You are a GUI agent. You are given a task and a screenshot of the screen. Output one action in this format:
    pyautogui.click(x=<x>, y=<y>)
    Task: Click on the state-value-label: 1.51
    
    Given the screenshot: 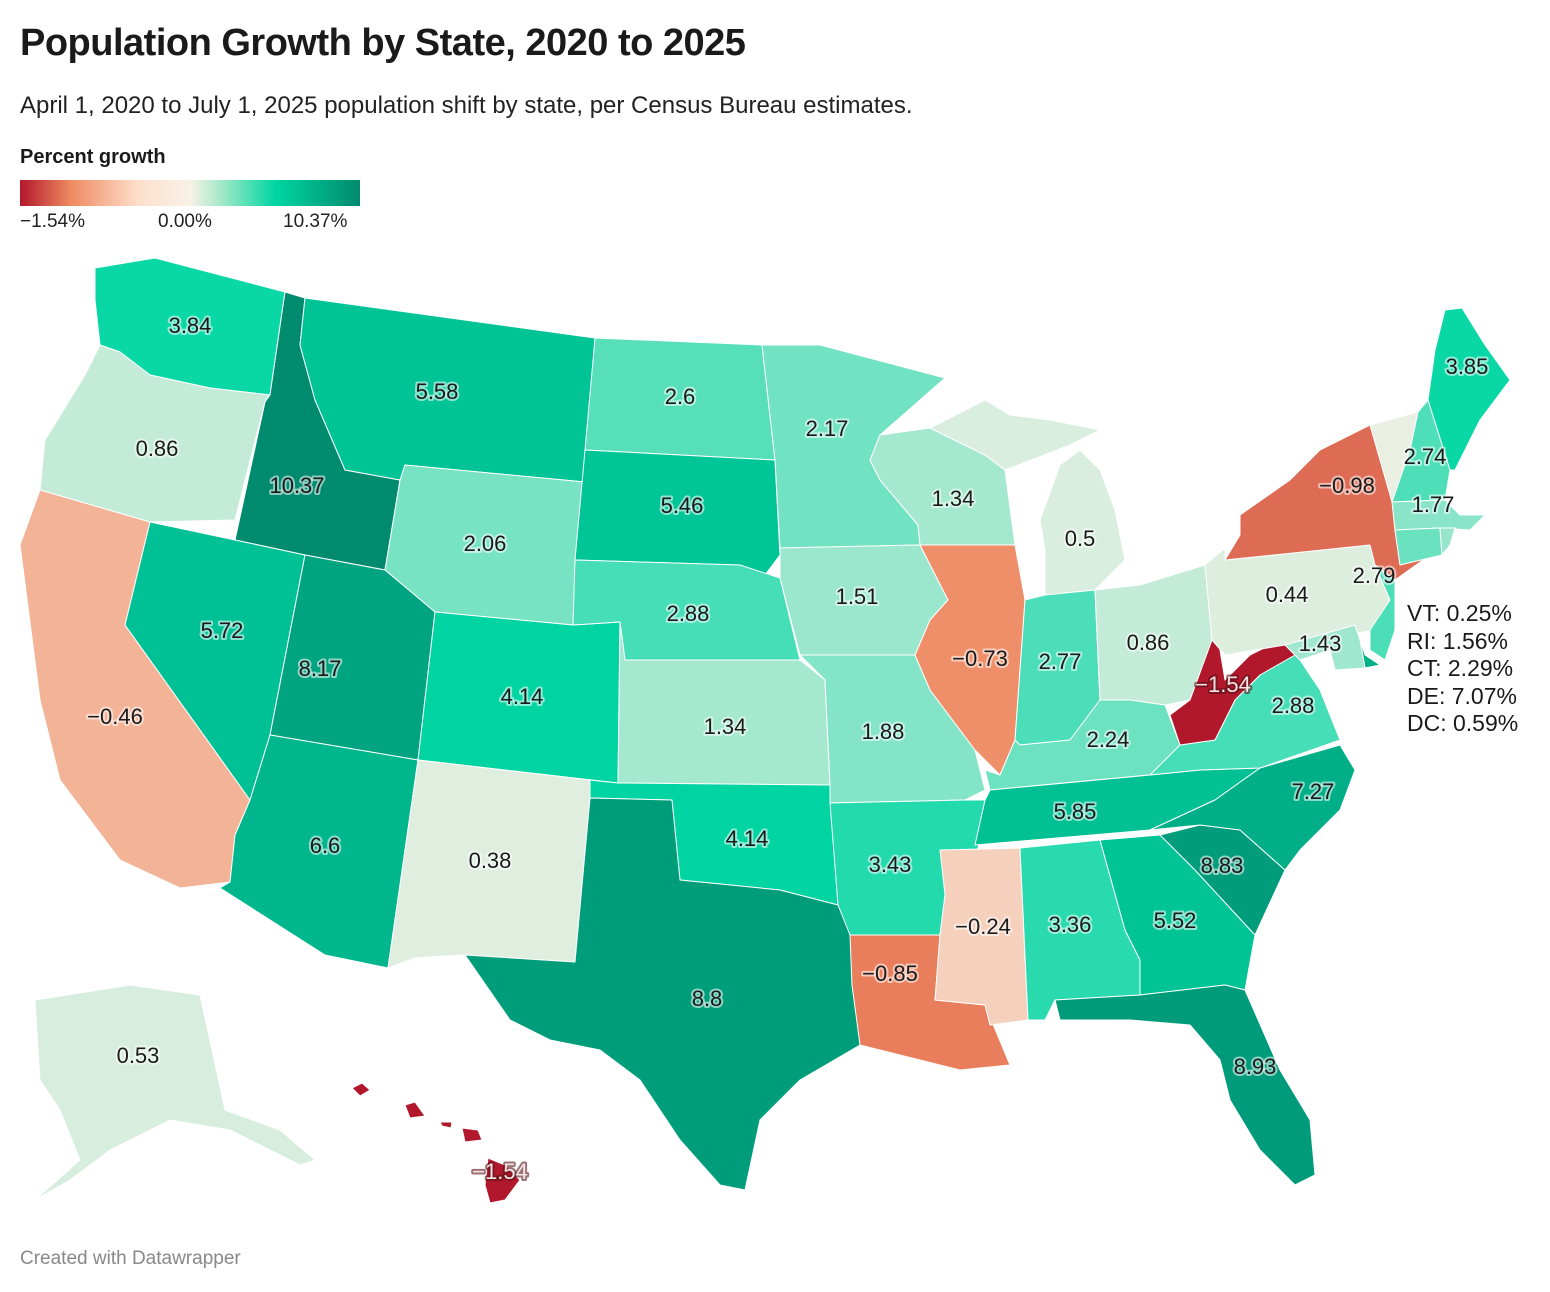 What is the action you would take?
    pyautogui.click(x=857, y=596)
    